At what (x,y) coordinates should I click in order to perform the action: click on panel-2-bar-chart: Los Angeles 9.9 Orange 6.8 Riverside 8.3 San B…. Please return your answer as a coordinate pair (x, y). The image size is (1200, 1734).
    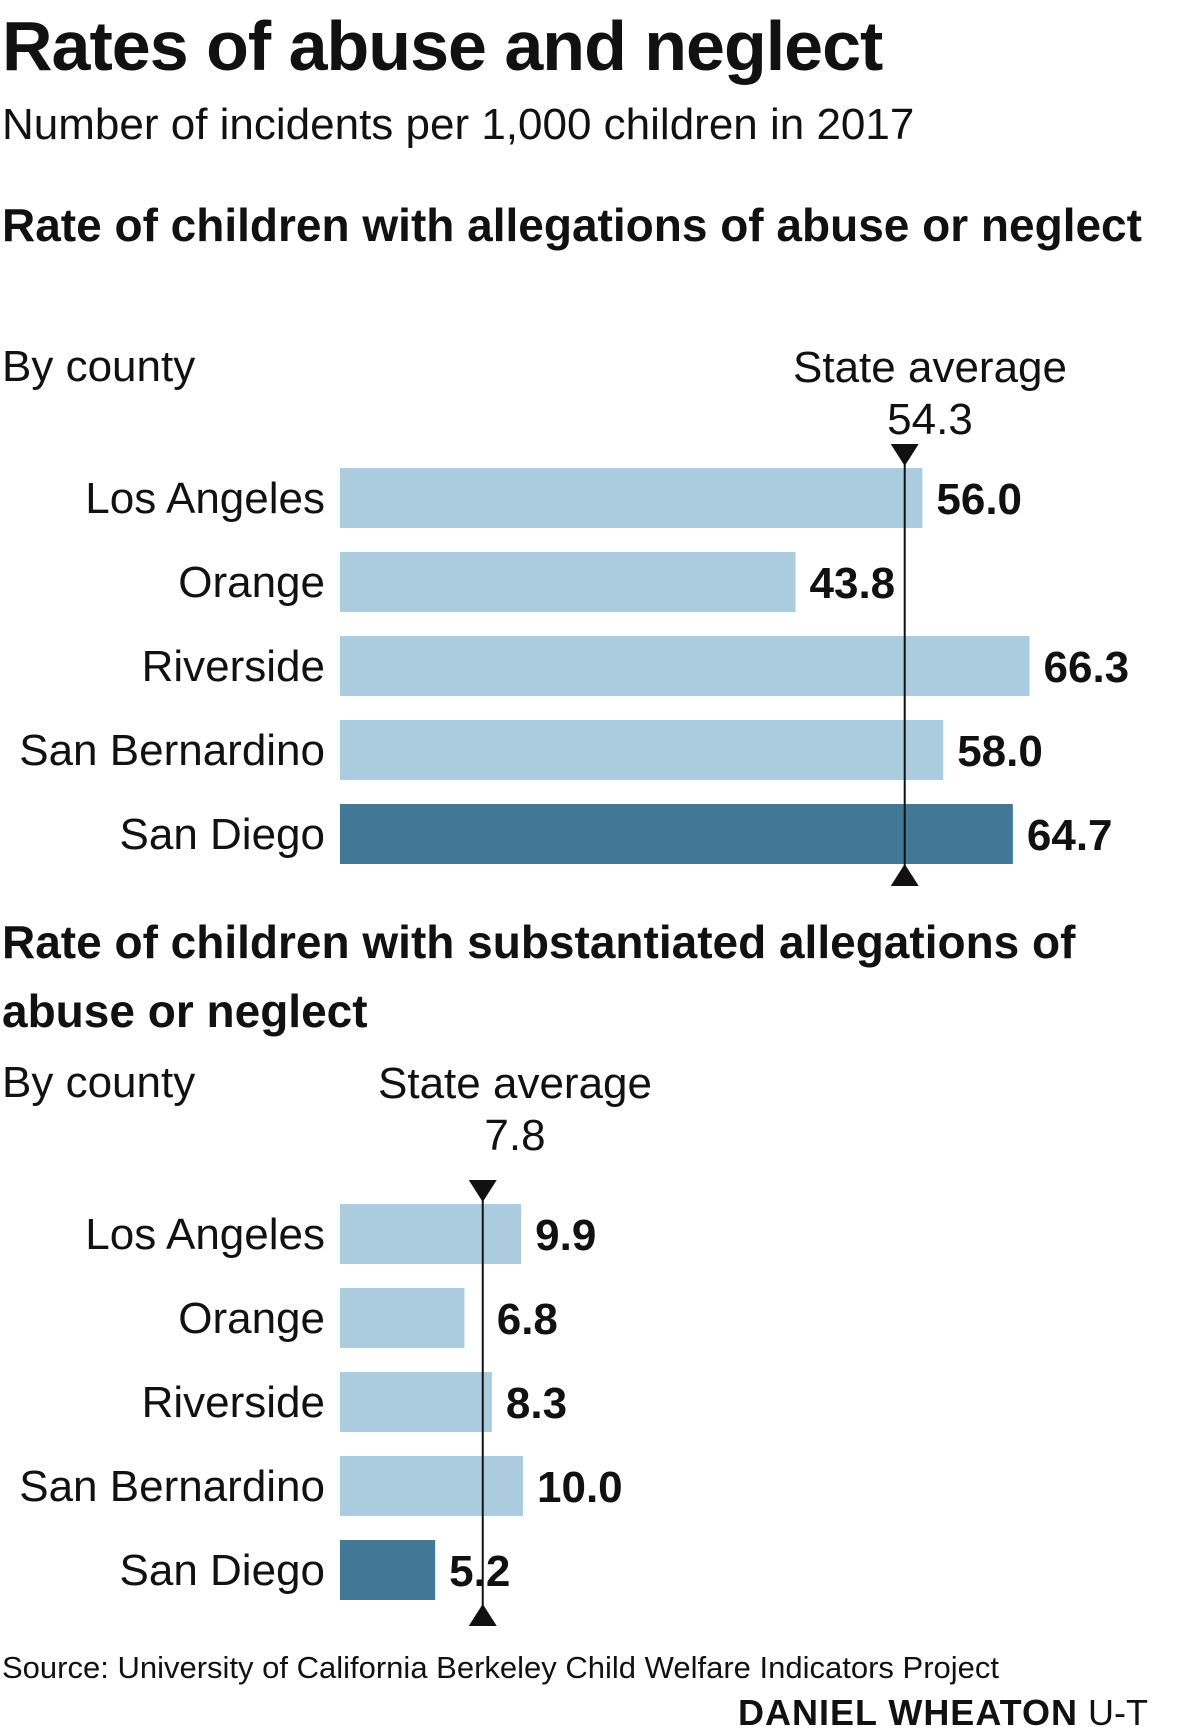
    Looking at the image, I should click on (321, 1403).